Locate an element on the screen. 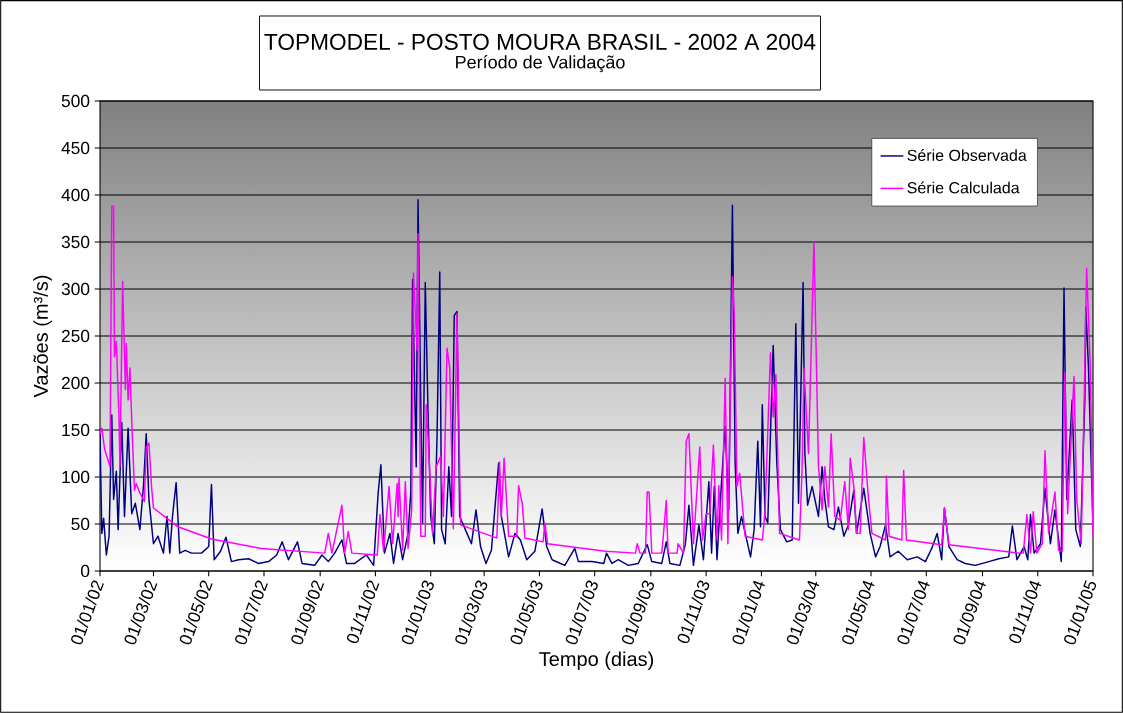 This screenshot has width=1123, height=713. chart-title: TOPMODEL - POSTO MOURA BRASIL - 2002 A 2004 is located at coordinates (540, 41).